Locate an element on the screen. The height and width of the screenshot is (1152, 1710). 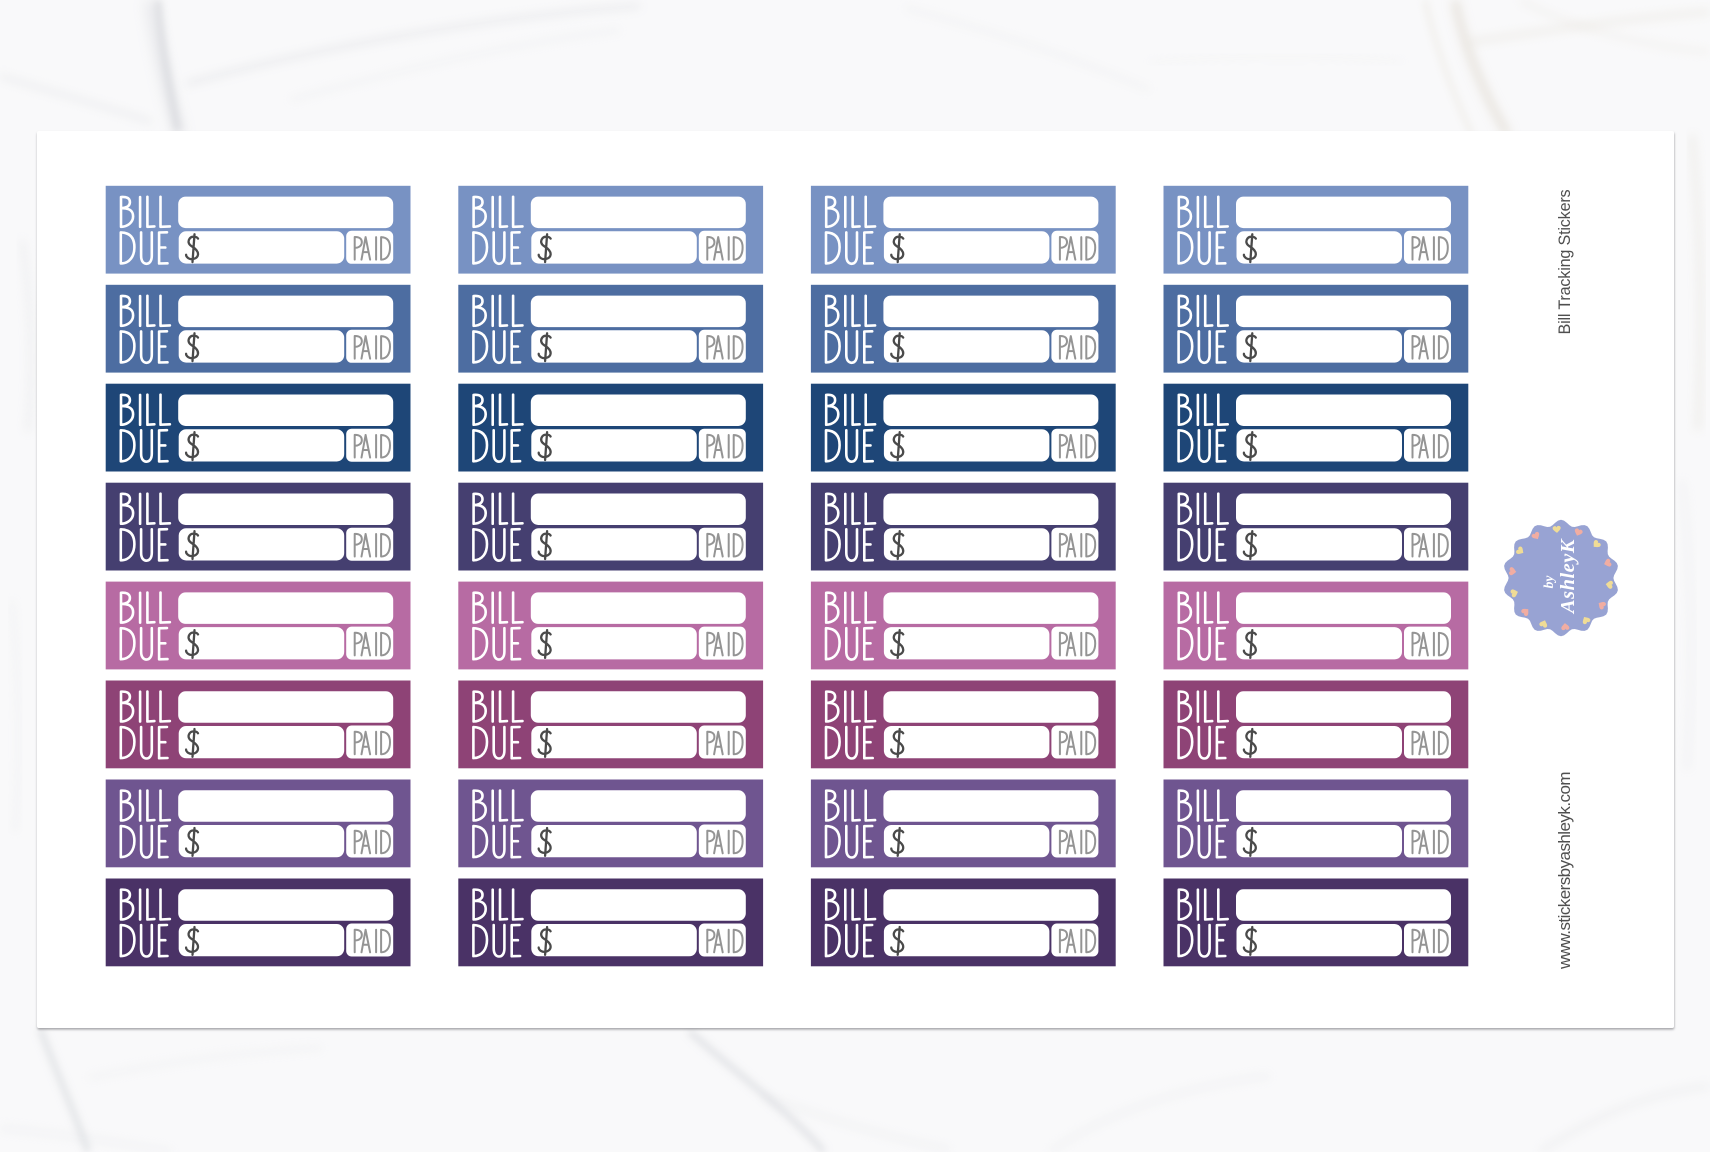
svg-text: www.stickersbyashleyk.com is located at coordinates (1564, 871).